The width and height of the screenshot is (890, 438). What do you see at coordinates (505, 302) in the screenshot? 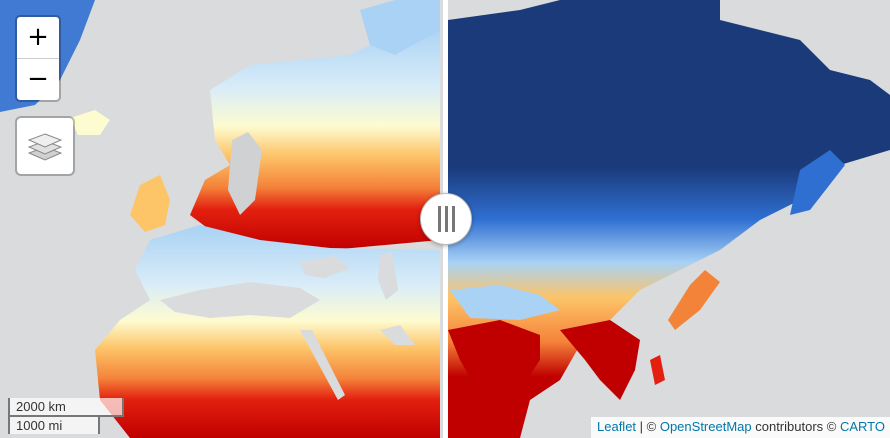
I see `tibet-plateau` at bounding box center [505, 302].